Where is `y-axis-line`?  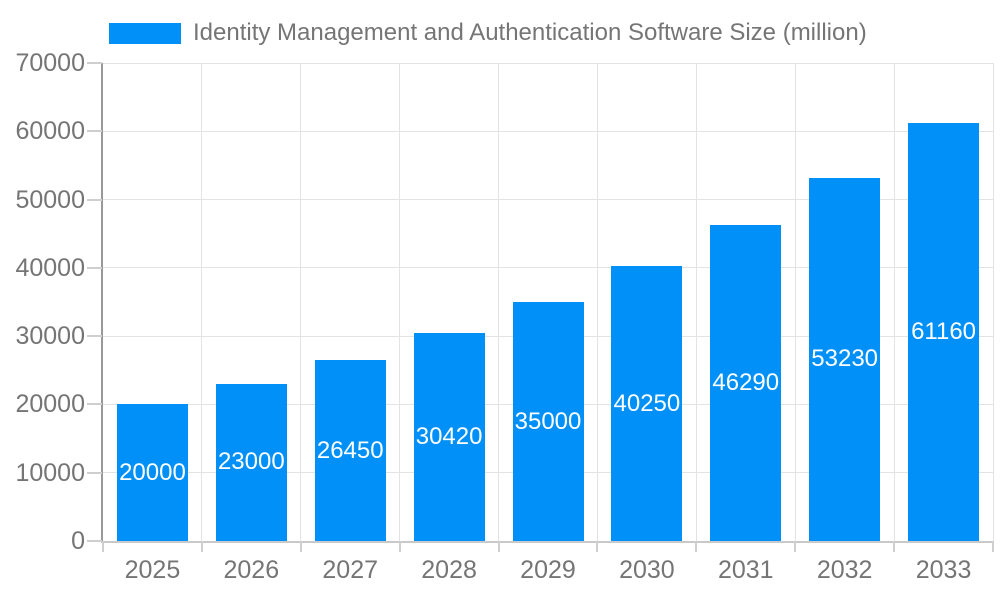 y-axis-line is located at coordinates (102, 302).